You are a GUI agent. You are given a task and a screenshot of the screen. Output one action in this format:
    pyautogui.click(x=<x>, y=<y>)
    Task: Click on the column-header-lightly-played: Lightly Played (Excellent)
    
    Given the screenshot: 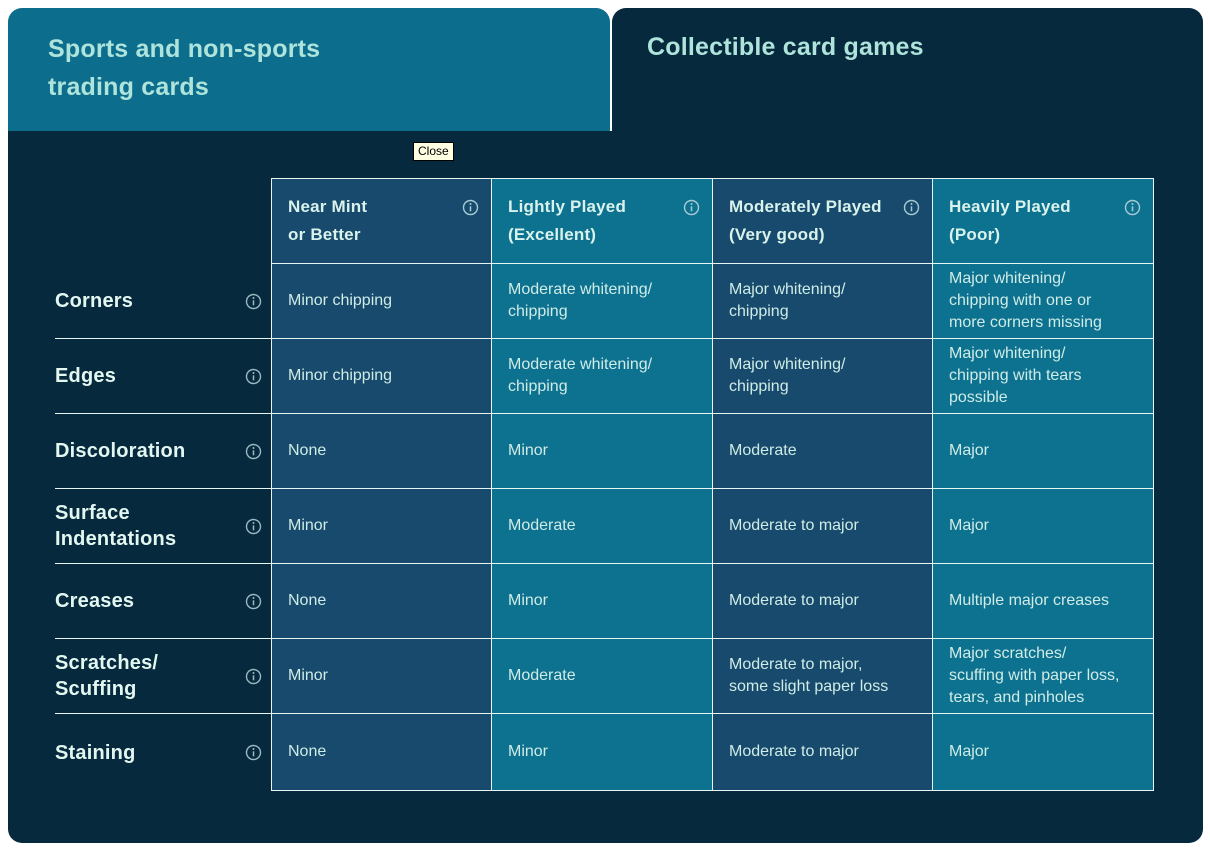 What is the action you would take?
    pyautogui.click(x=602, y=221)
    